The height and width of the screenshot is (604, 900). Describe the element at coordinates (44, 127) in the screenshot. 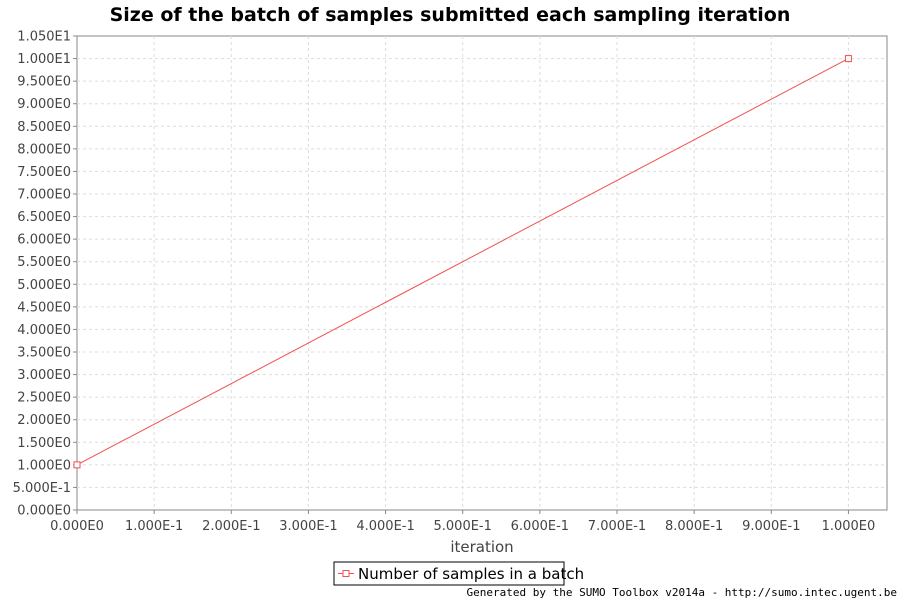

I see `y-tick-label: 8.500E0` at that location.